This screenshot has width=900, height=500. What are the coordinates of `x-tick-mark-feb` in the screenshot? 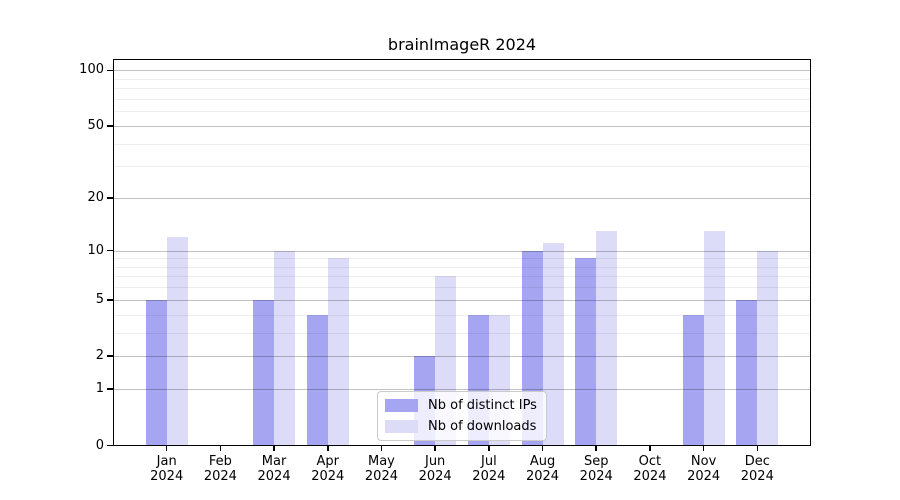 It's located at (220, 448).